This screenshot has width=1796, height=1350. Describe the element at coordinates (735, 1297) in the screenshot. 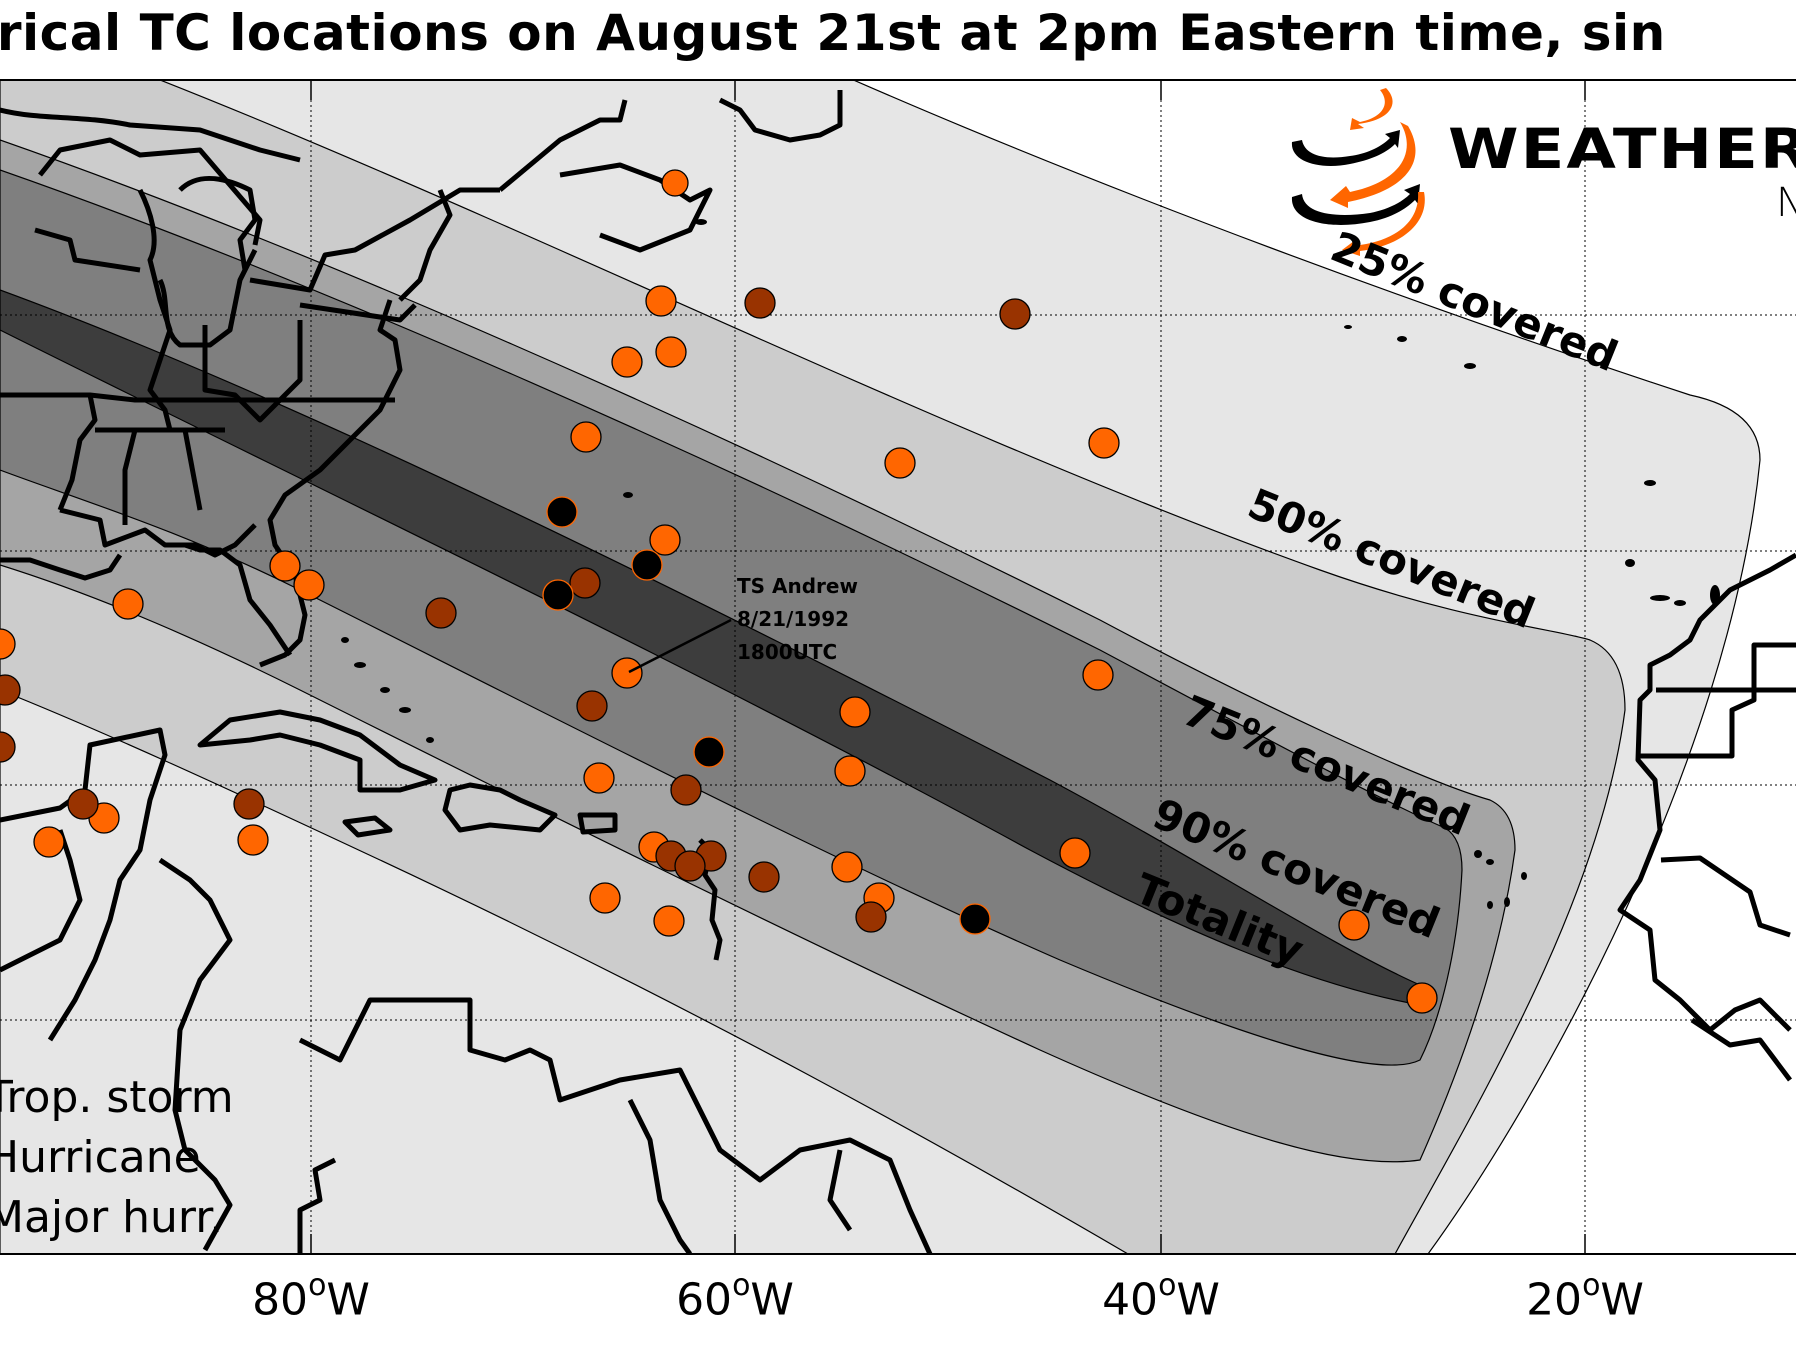

I see `x-tick-60w: 60oW` at that location.